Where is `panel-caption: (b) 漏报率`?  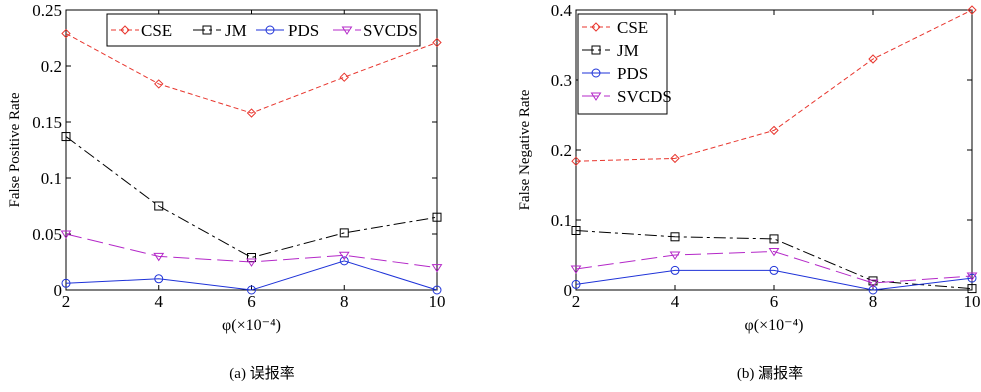 panel-caption: (b) 漏报率 is located at coordinates (770, 373).